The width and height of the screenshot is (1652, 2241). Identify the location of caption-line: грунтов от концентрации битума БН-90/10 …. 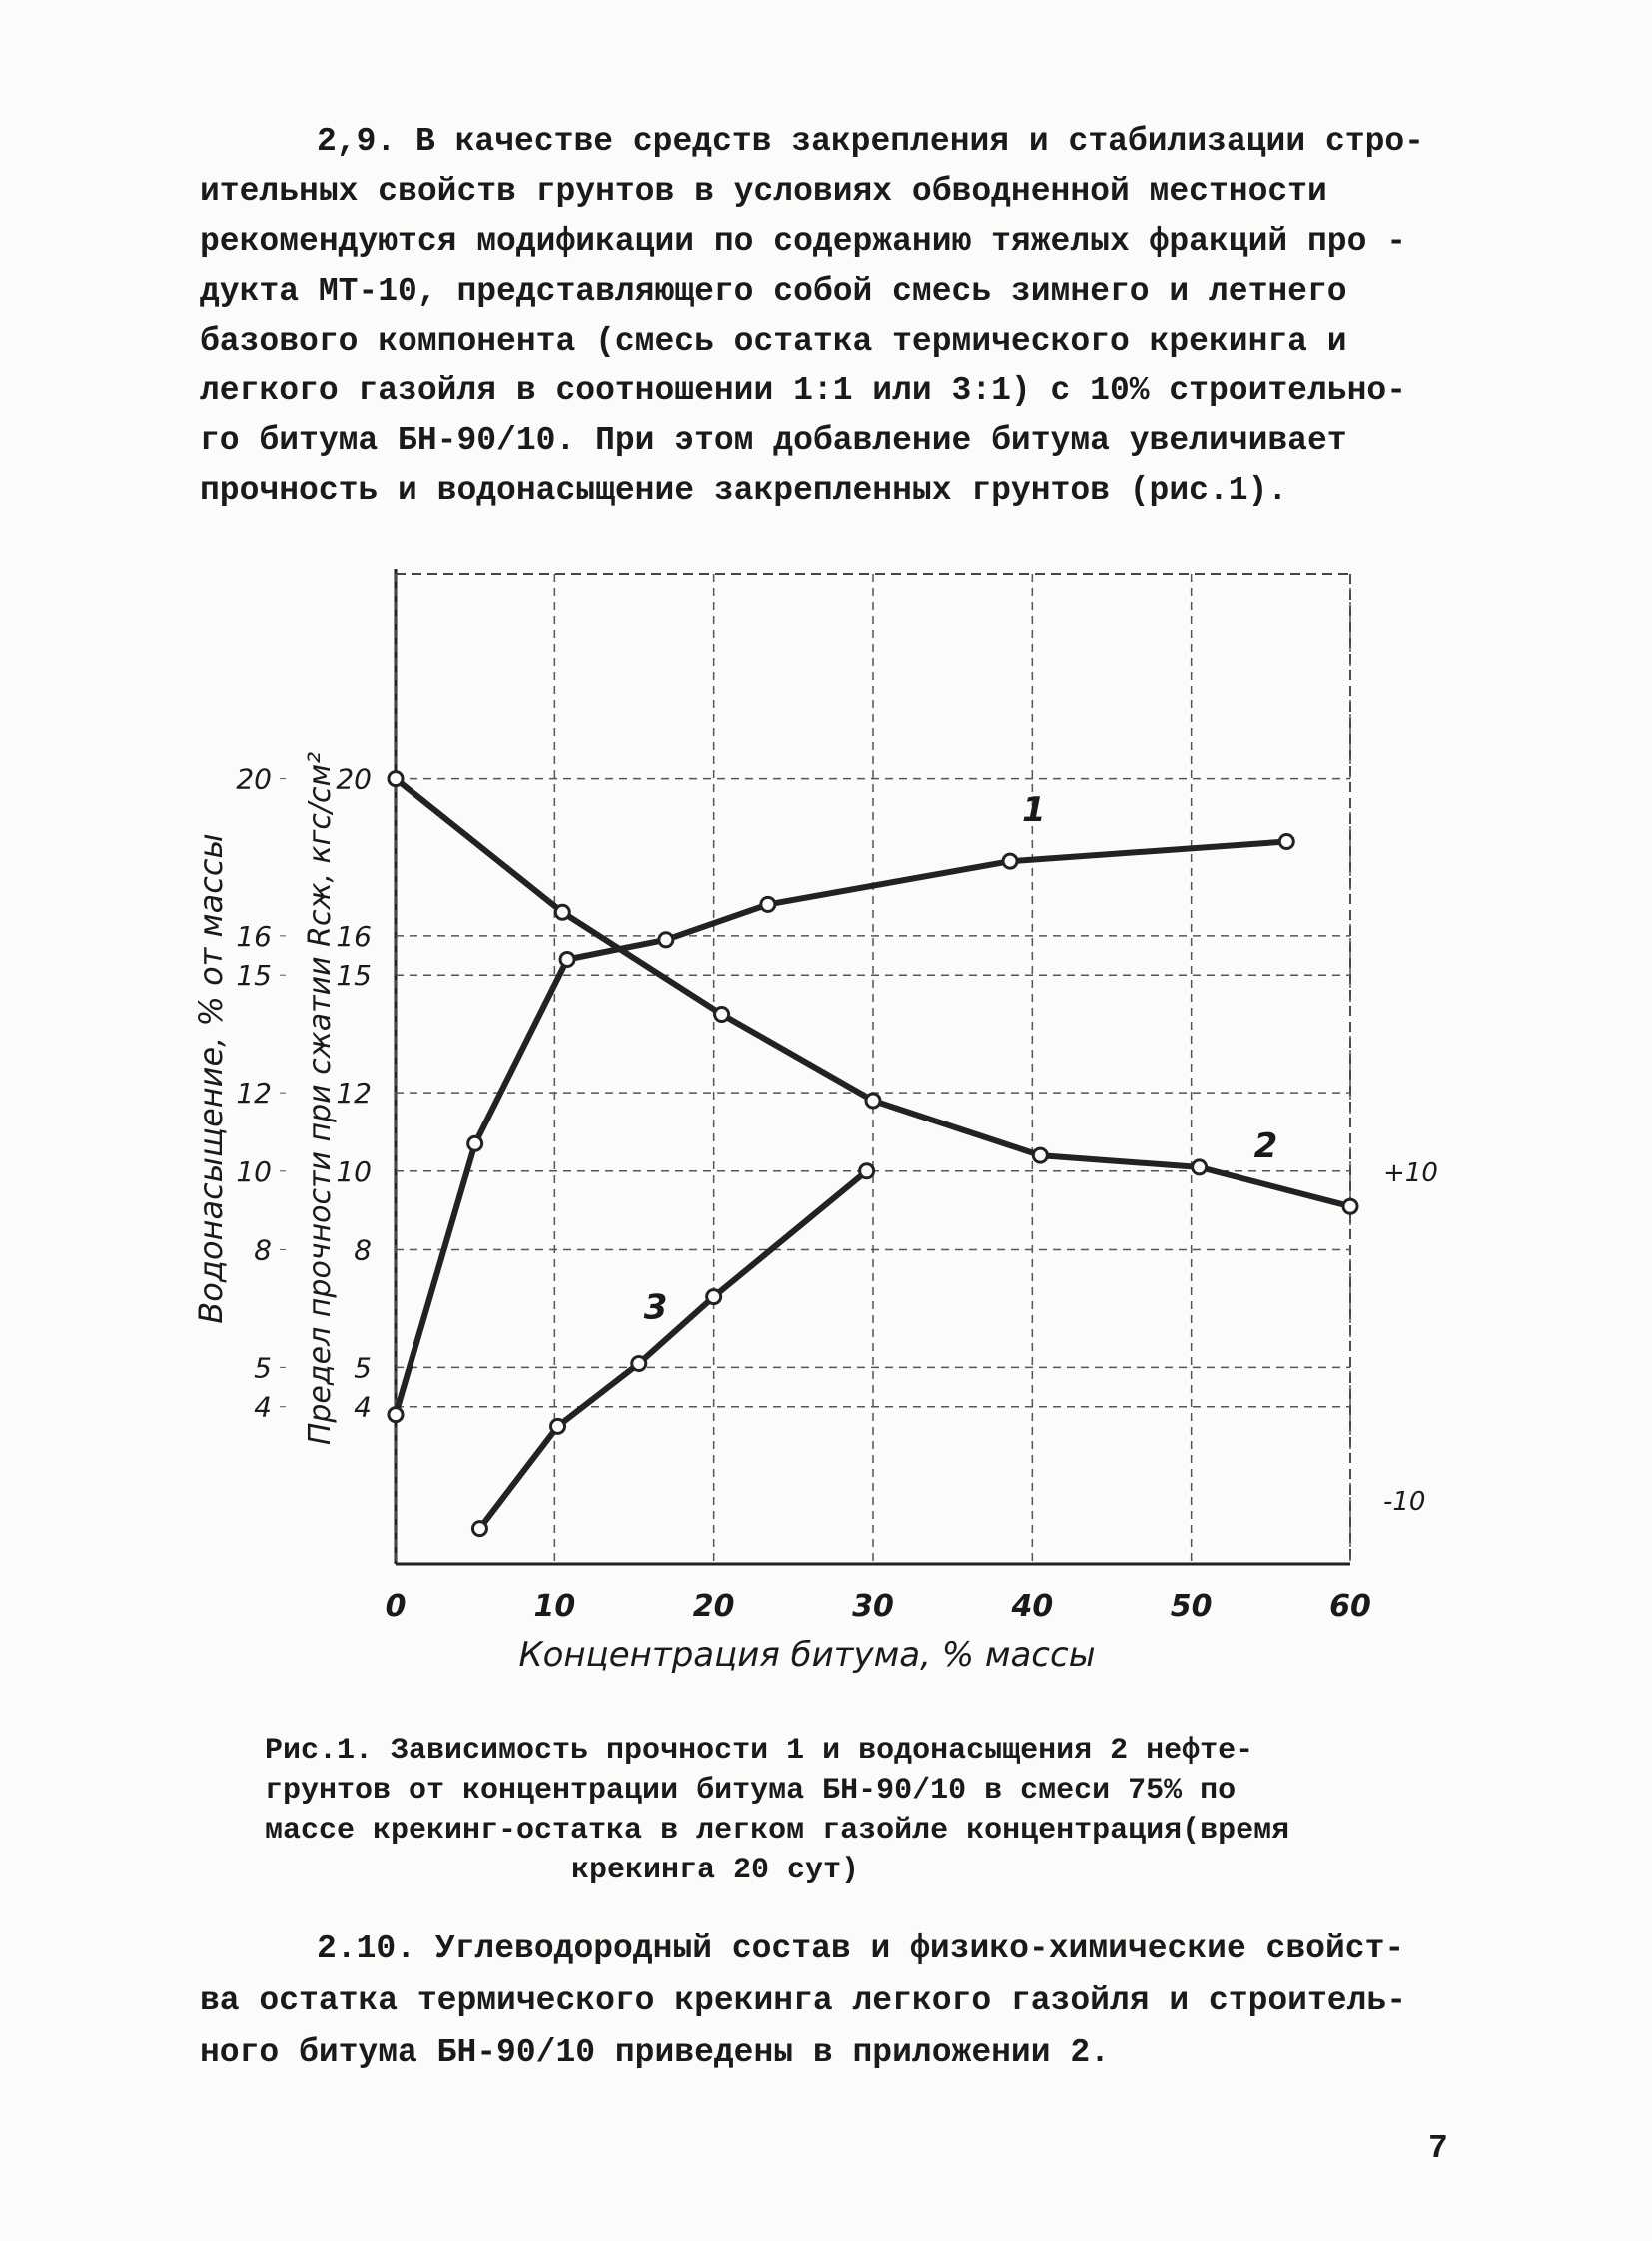
(750, 1791).